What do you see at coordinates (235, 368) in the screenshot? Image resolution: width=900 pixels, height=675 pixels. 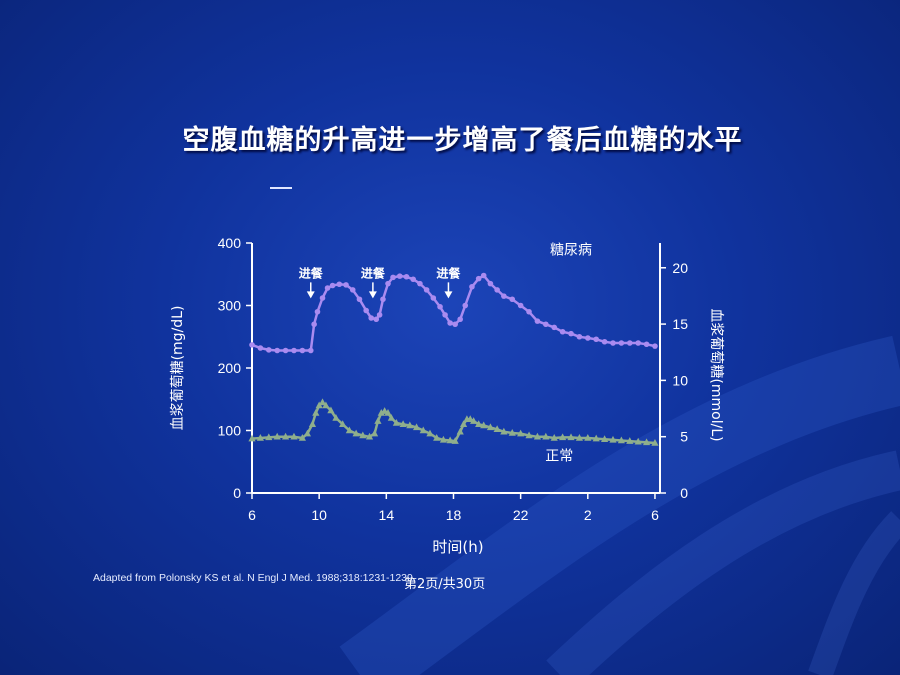 I see `y-axis-ticks: 0 100 200 300 400` at bounding box center [235, 368].